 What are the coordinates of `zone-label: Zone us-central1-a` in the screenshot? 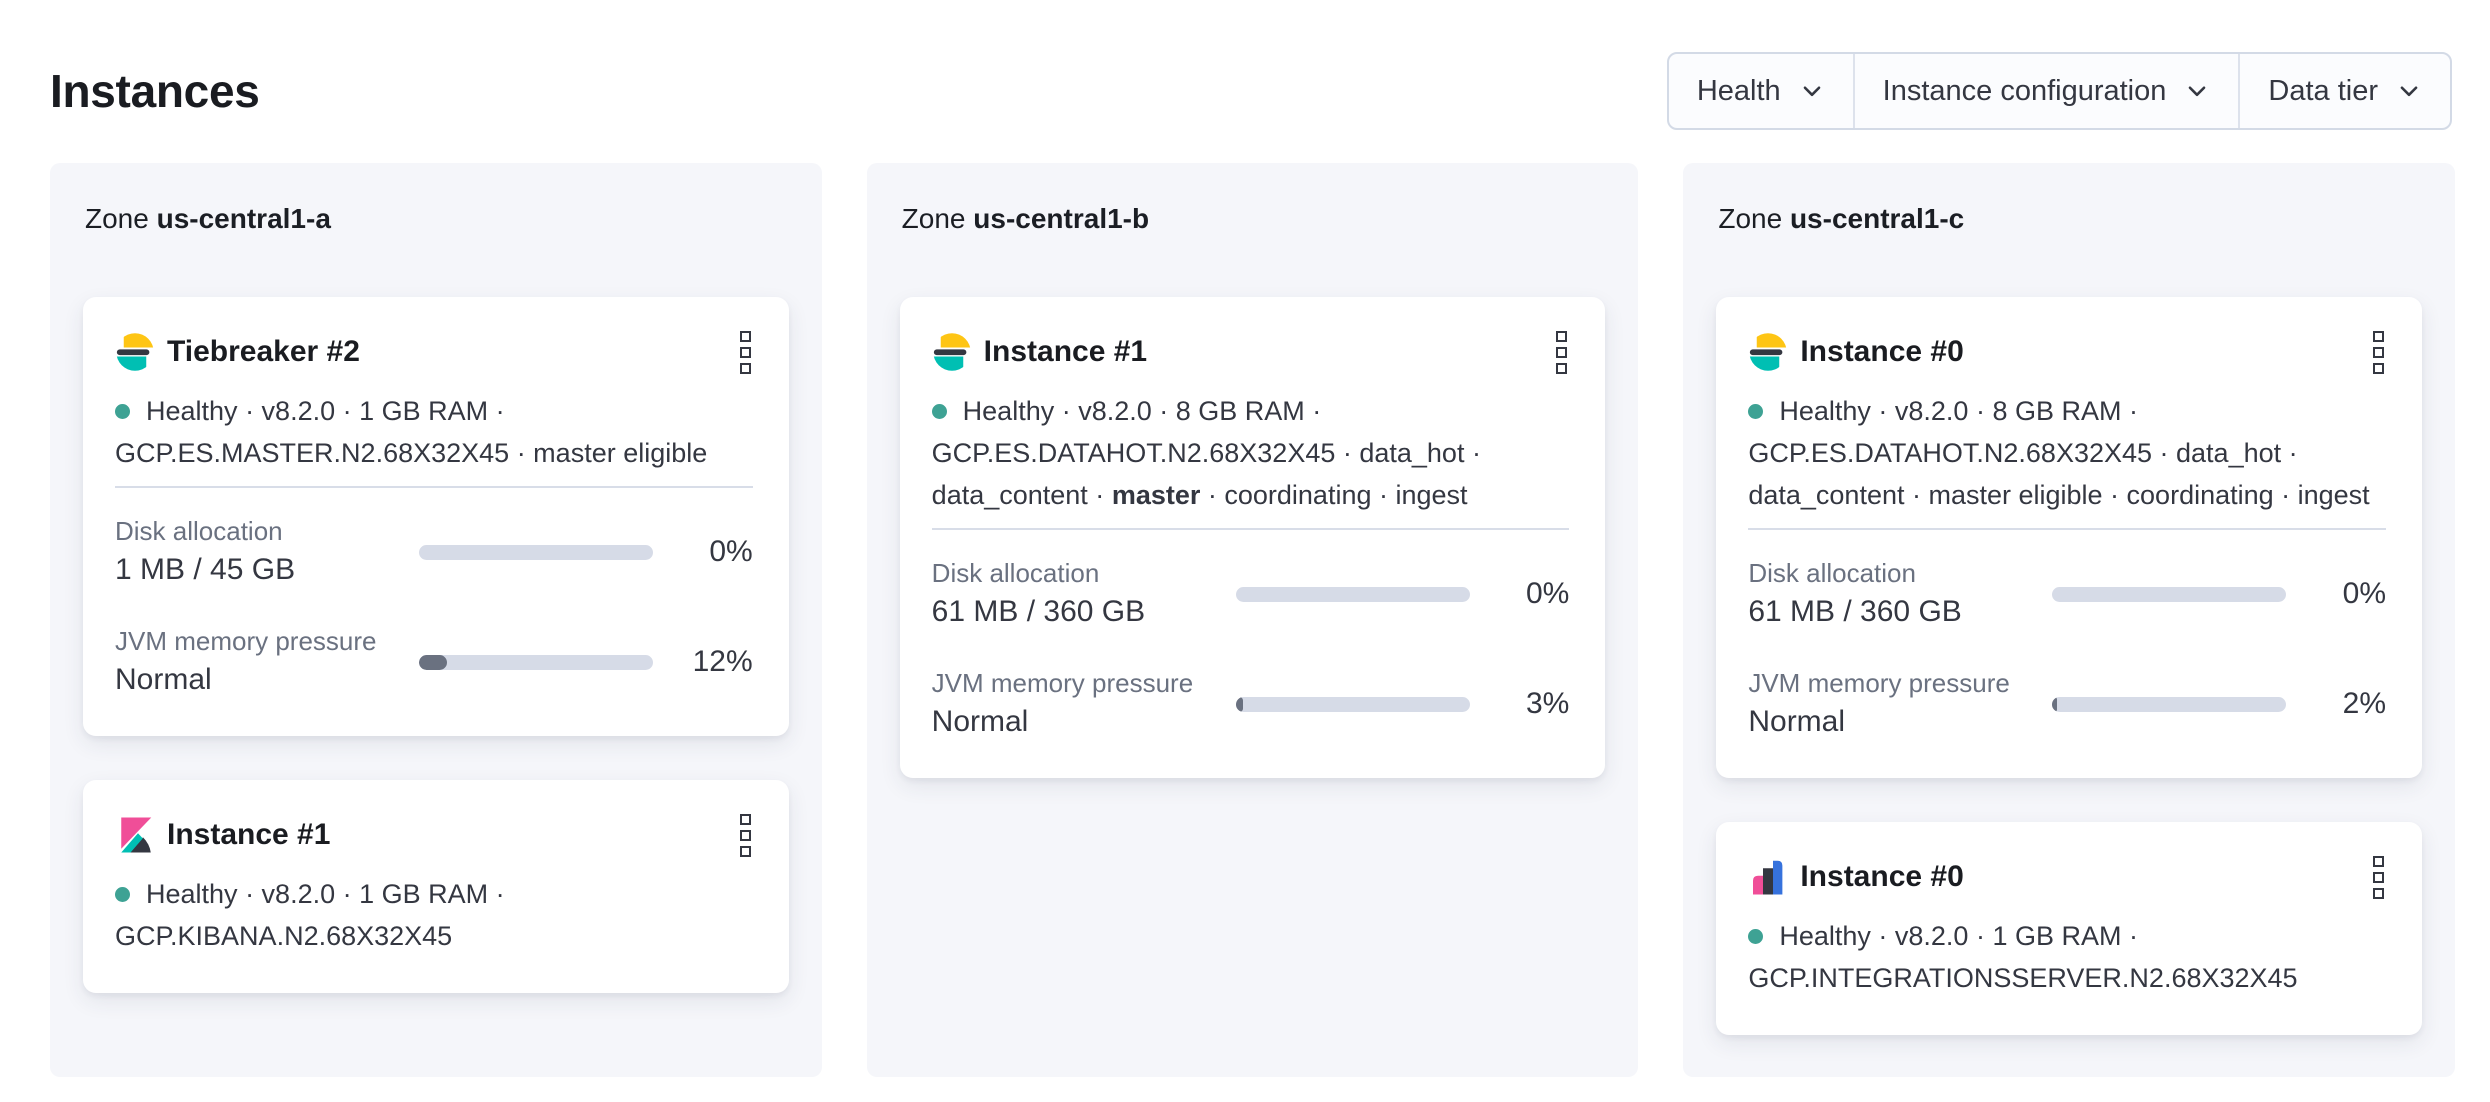 It's located at (437, 219).